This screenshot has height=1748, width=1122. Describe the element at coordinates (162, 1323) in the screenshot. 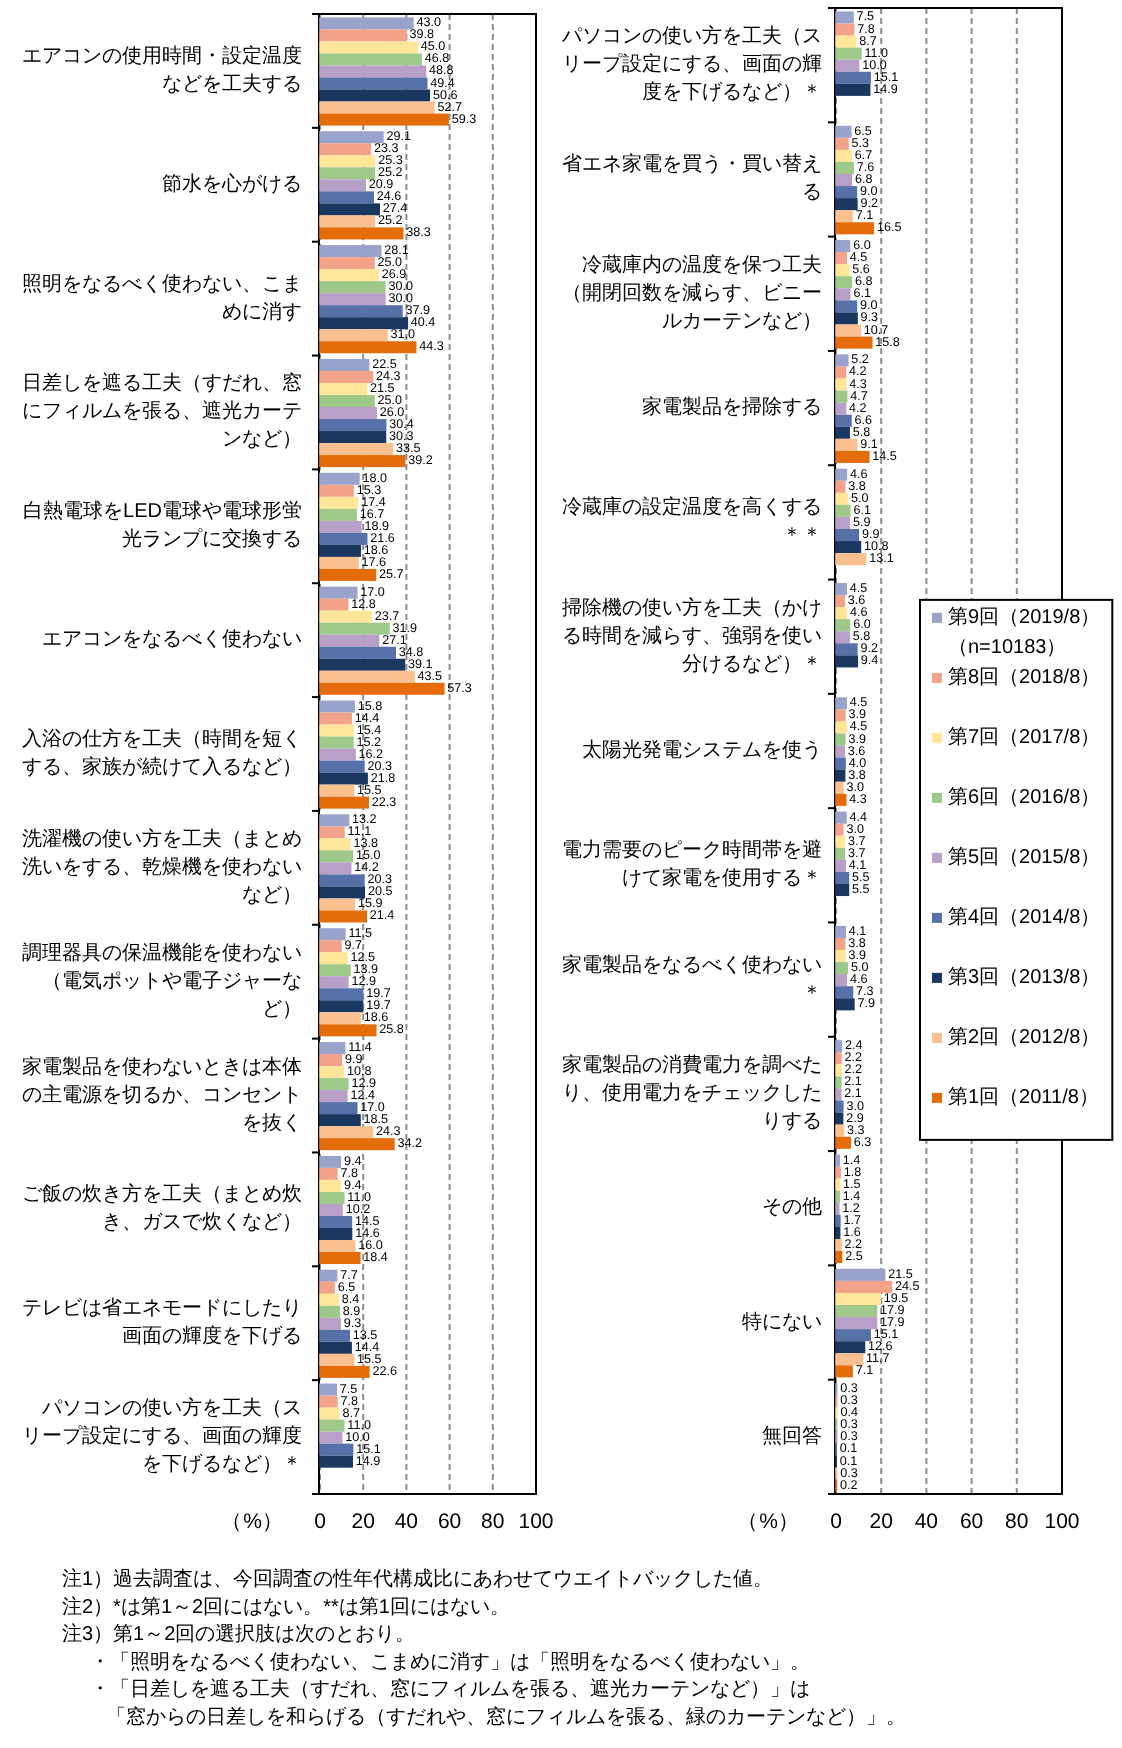

I see `category: テレビは省エネモードにしたり画面の輝度を下げる` at that location.